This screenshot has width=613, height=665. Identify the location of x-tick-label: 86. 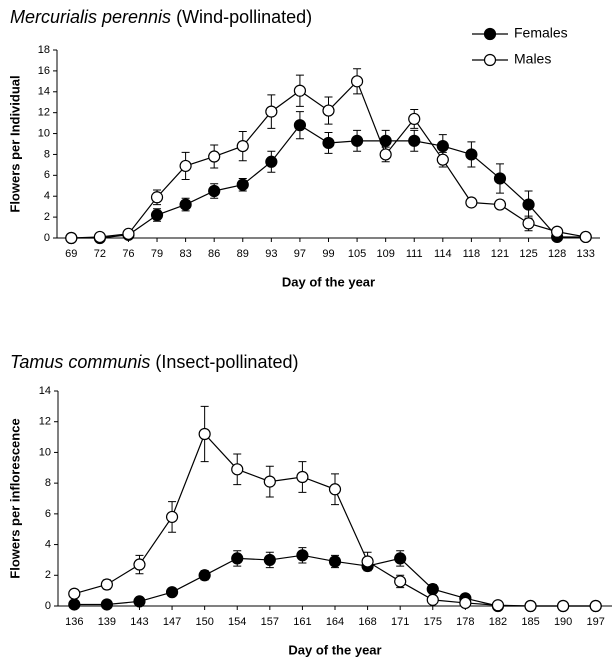
(214, 254).